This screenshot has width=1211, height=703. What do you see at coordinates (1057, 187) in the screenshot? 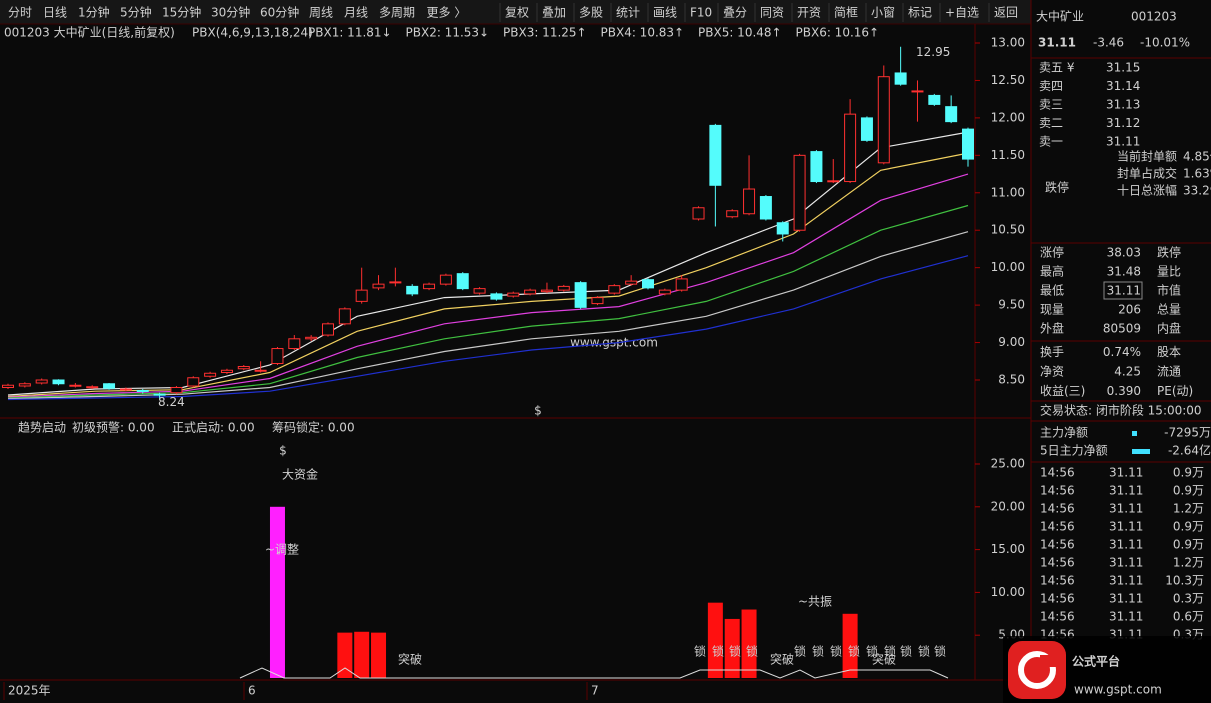
I see `limit-down: 跌停` at bounding box center [1057, 187].